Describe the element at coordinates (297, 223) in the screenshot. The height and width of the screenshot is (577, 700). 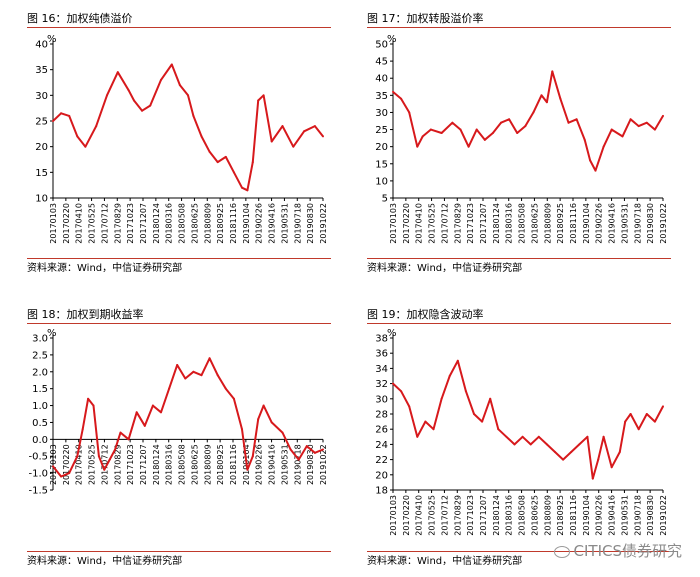
I see `x-tick-label: 20190718` at that location.